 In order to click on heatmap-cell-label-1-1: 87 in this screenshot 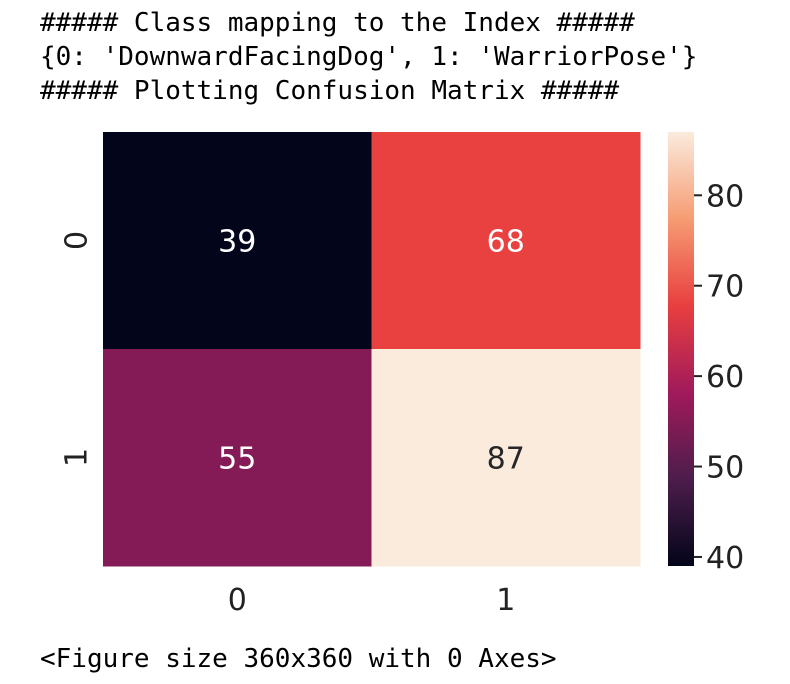, I will do `click(506, 459)`.